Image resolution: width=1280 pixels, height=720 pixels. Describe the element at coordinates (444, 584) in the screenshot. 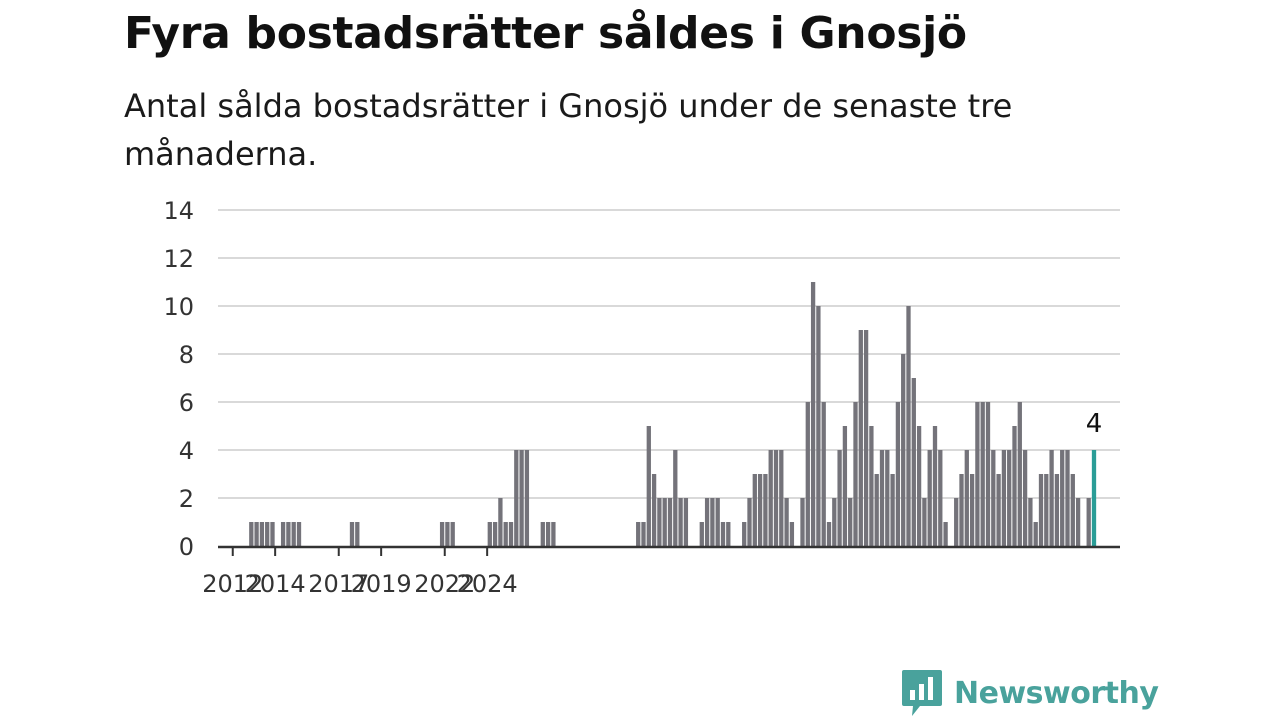

I see `x-tick-label: 2022` at that location.